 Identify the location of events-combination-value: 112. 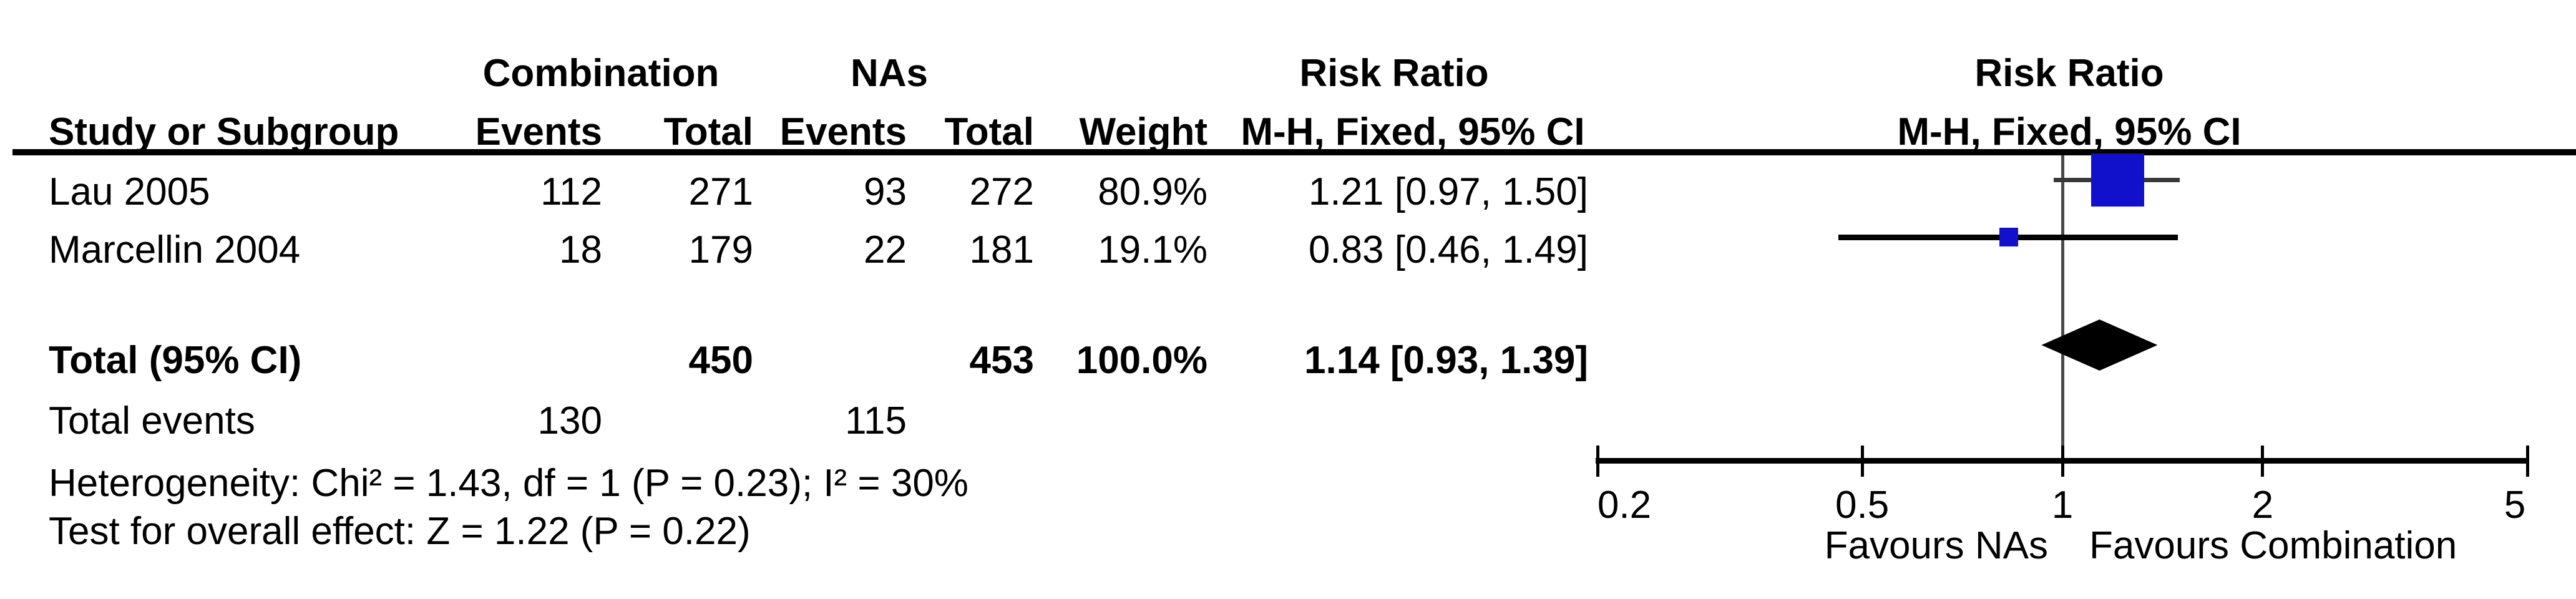
(571, 191).